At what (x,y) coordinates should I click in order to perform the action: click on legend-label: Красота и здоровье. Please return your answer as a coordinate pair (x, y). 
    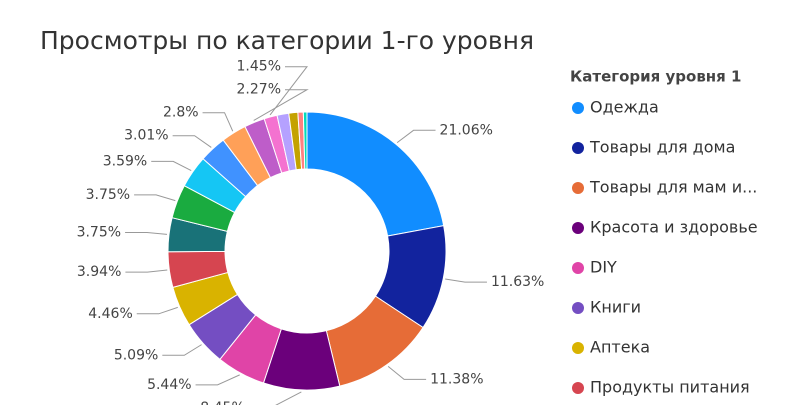
    Looking at the image, I should click on (674, 227).